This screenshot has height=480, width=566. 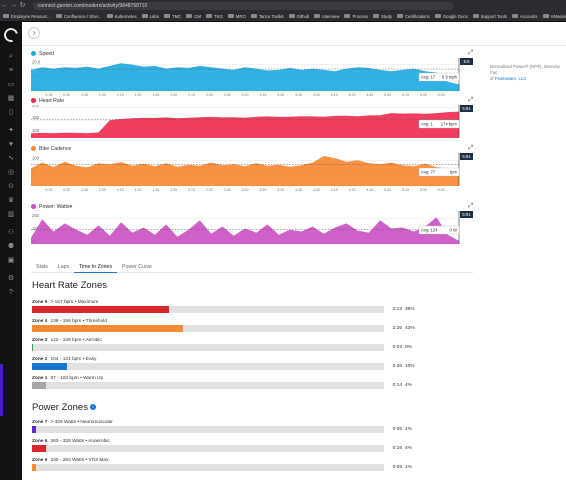 I want to click on note-text-of: of, so click(x=492, y=78).